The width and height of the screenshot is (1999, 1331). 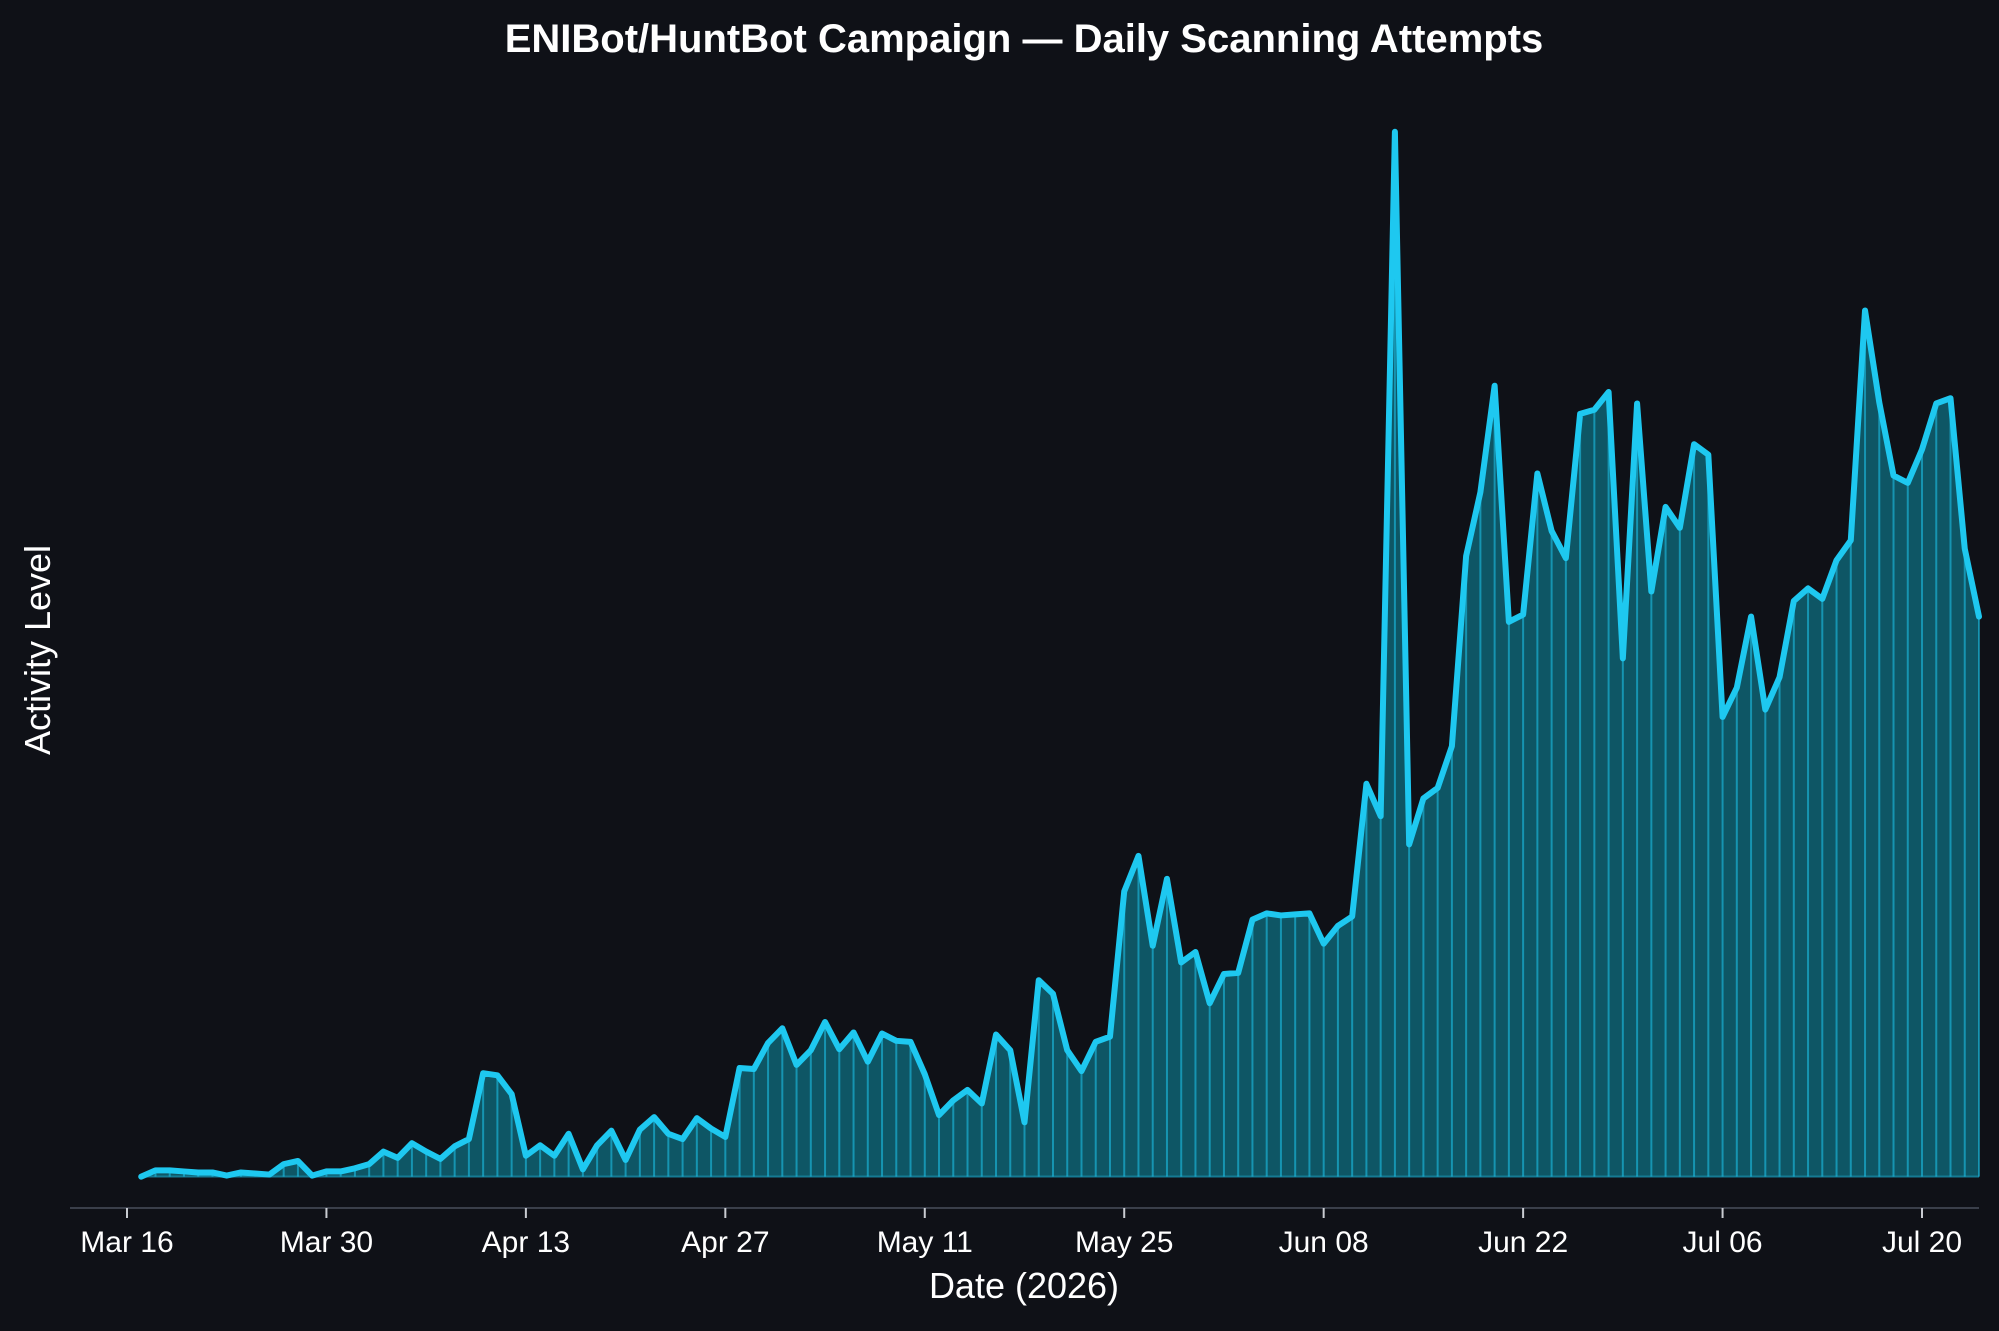 I want to click on x-tick-label: Jun 08, so click(x=1324, y=1242).